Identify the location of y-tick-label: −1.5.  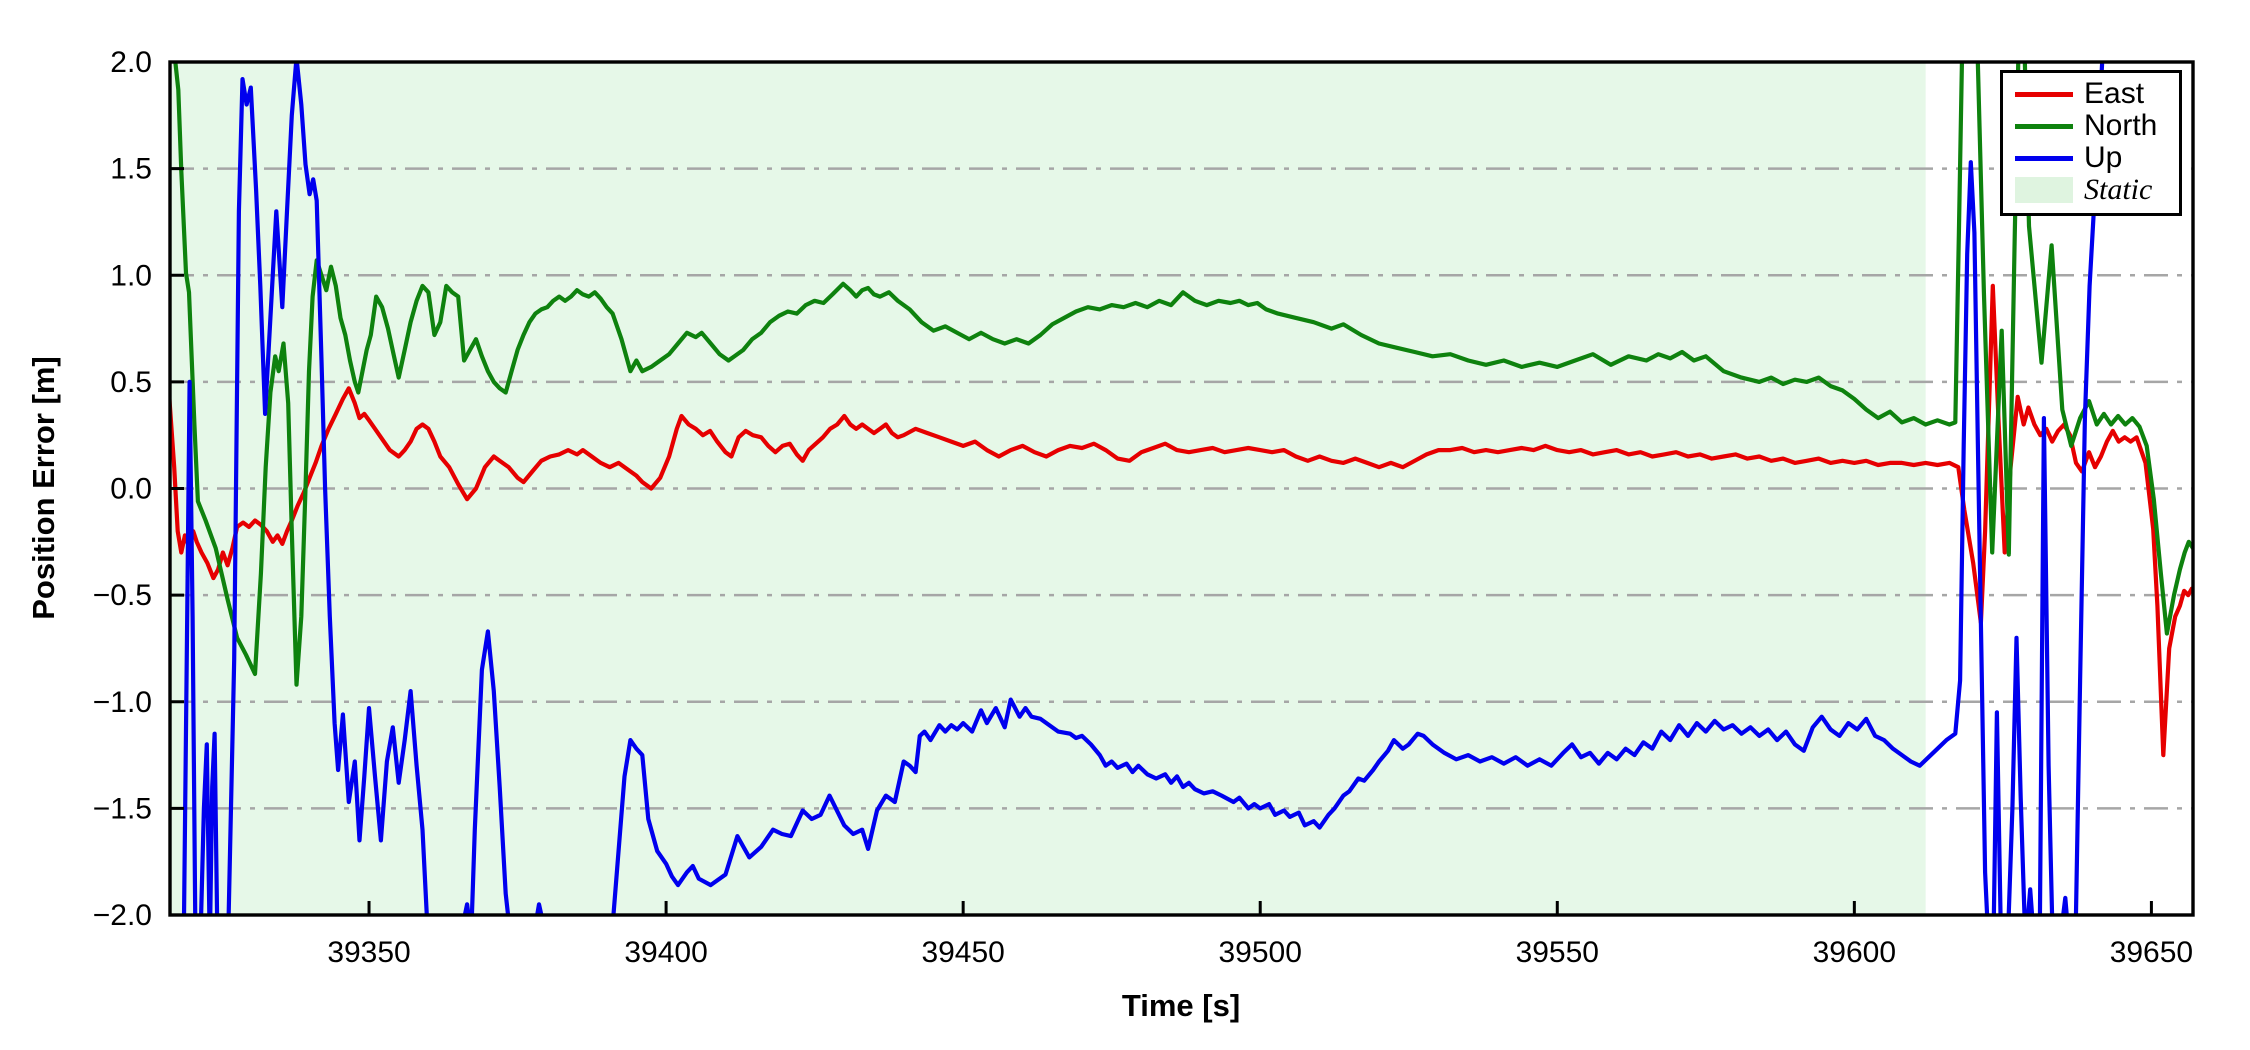
(122, 808).